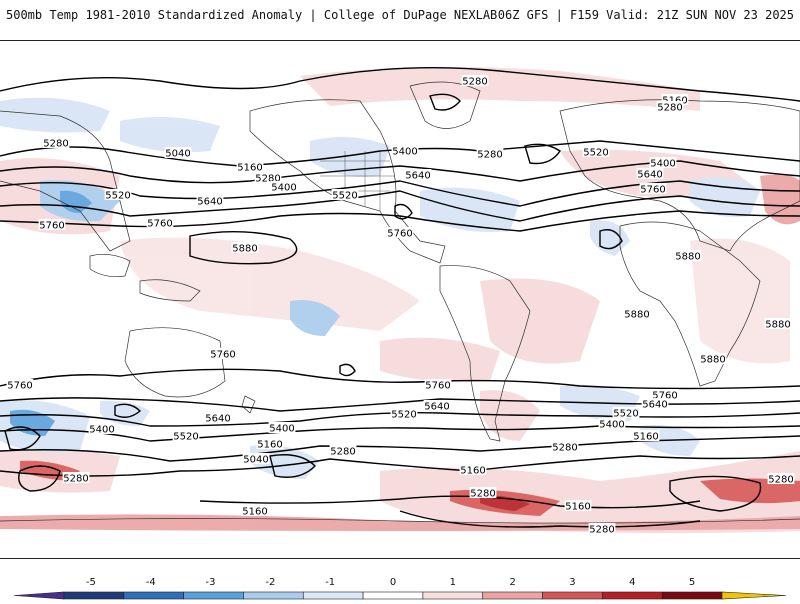 The width and height of the screenshot is (800, 604). What do you see at coordinates (39, 595) in the screenshot?
I see `colorbar-min-extension` at bounding box center [39, 595].